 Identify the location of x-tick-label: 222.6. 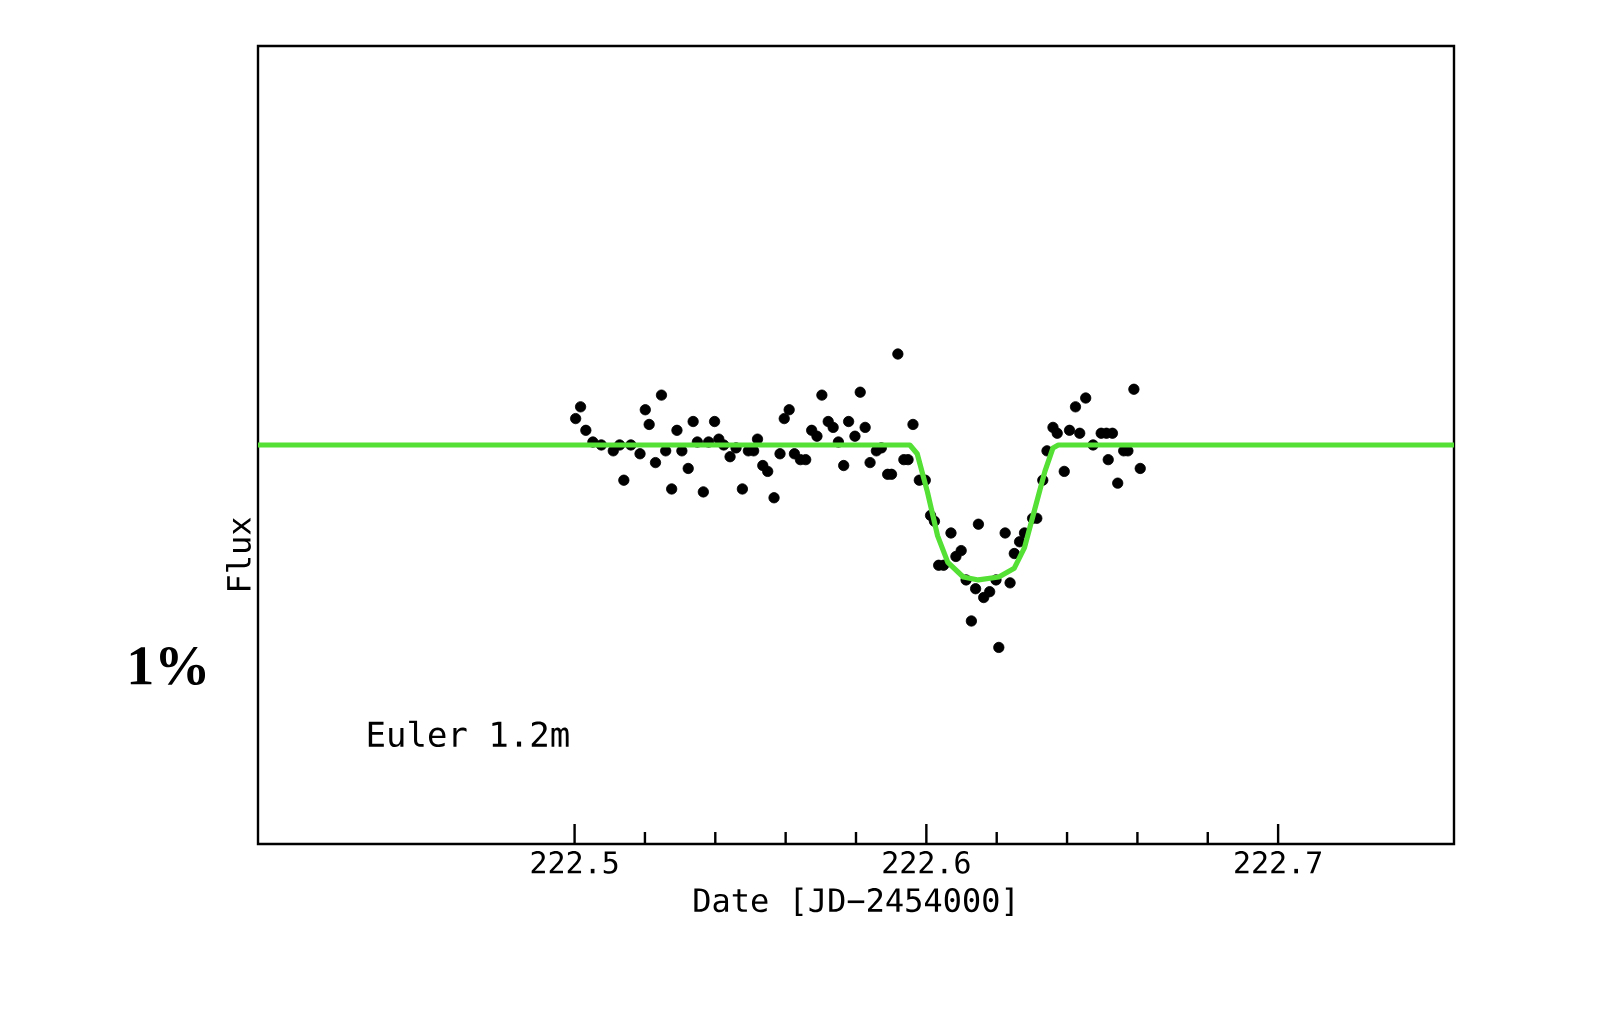
(926, 862).